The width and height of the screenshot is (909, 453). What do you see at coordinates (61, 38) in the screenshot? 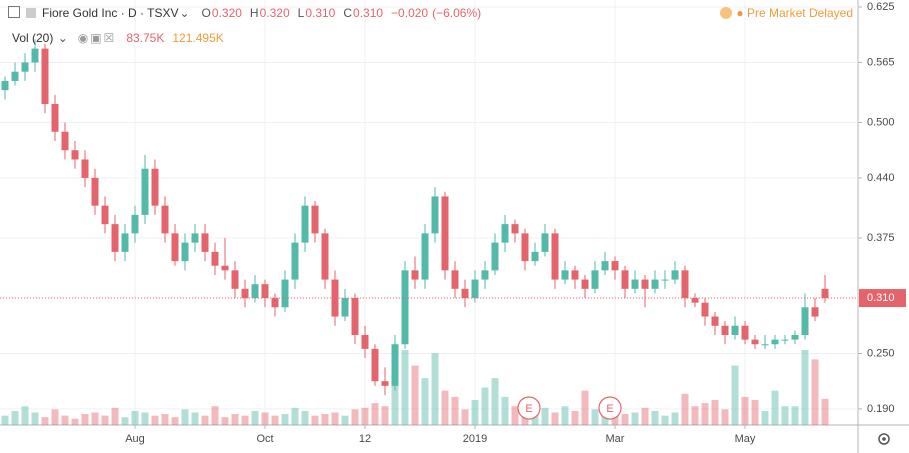
I see `volume-dropdown: ⌄` at bounding box center [61, 38].